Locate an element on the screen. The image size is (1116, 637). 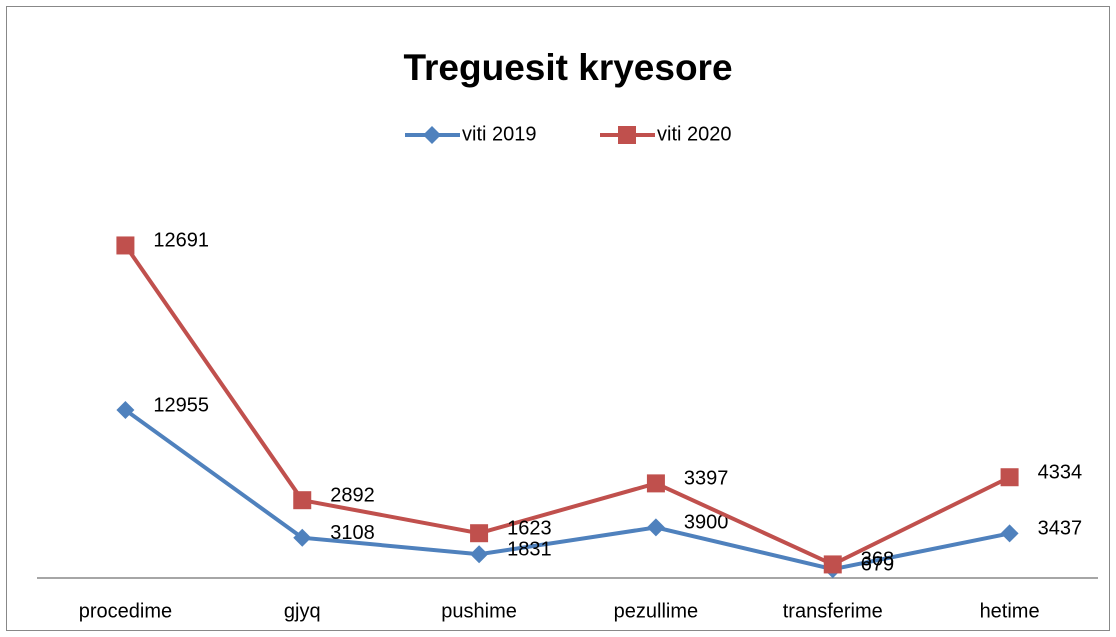
data-label: 1623 is located at coordinates (529, 528).